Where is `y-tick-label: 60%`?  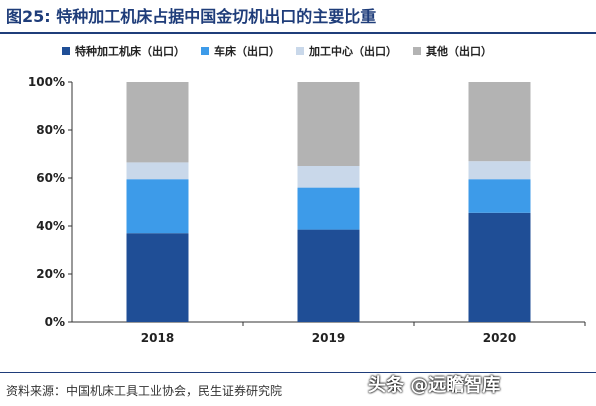
y-tick-label: 60% is located at coordinates (50, 178).